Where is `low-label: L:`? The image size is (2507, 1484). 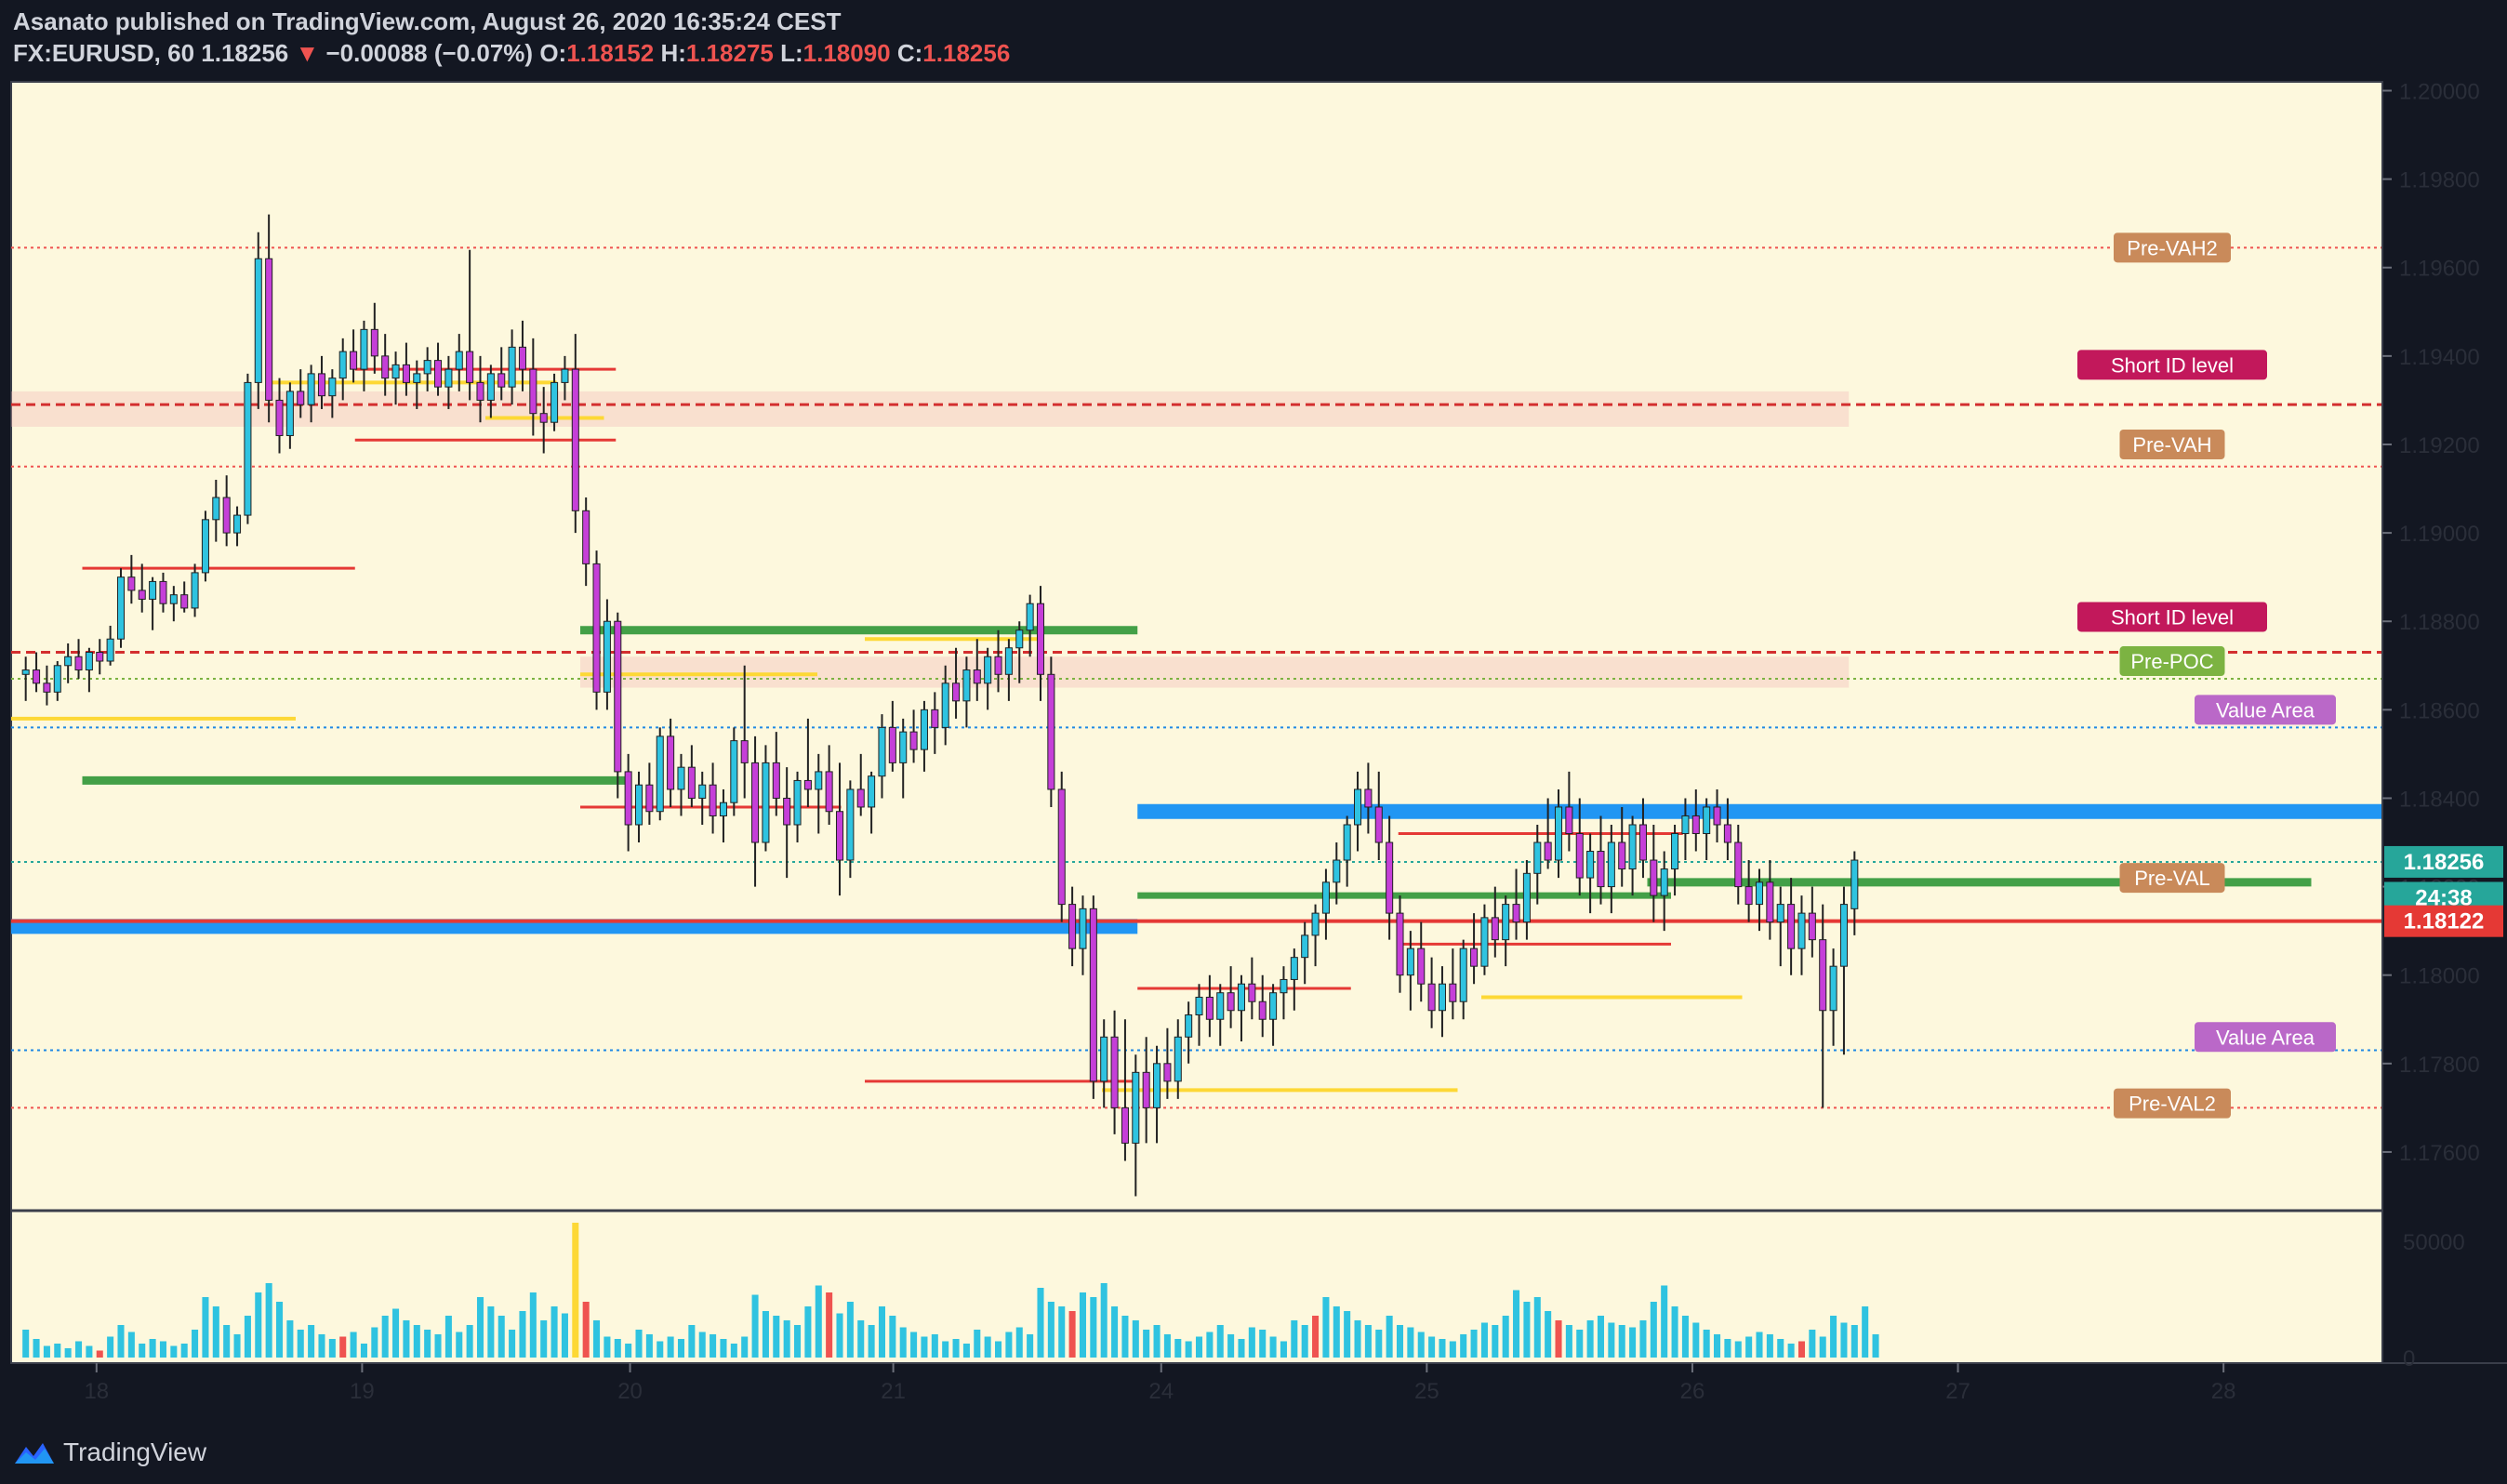 low-label: L: is located at coordinates (791, 53).